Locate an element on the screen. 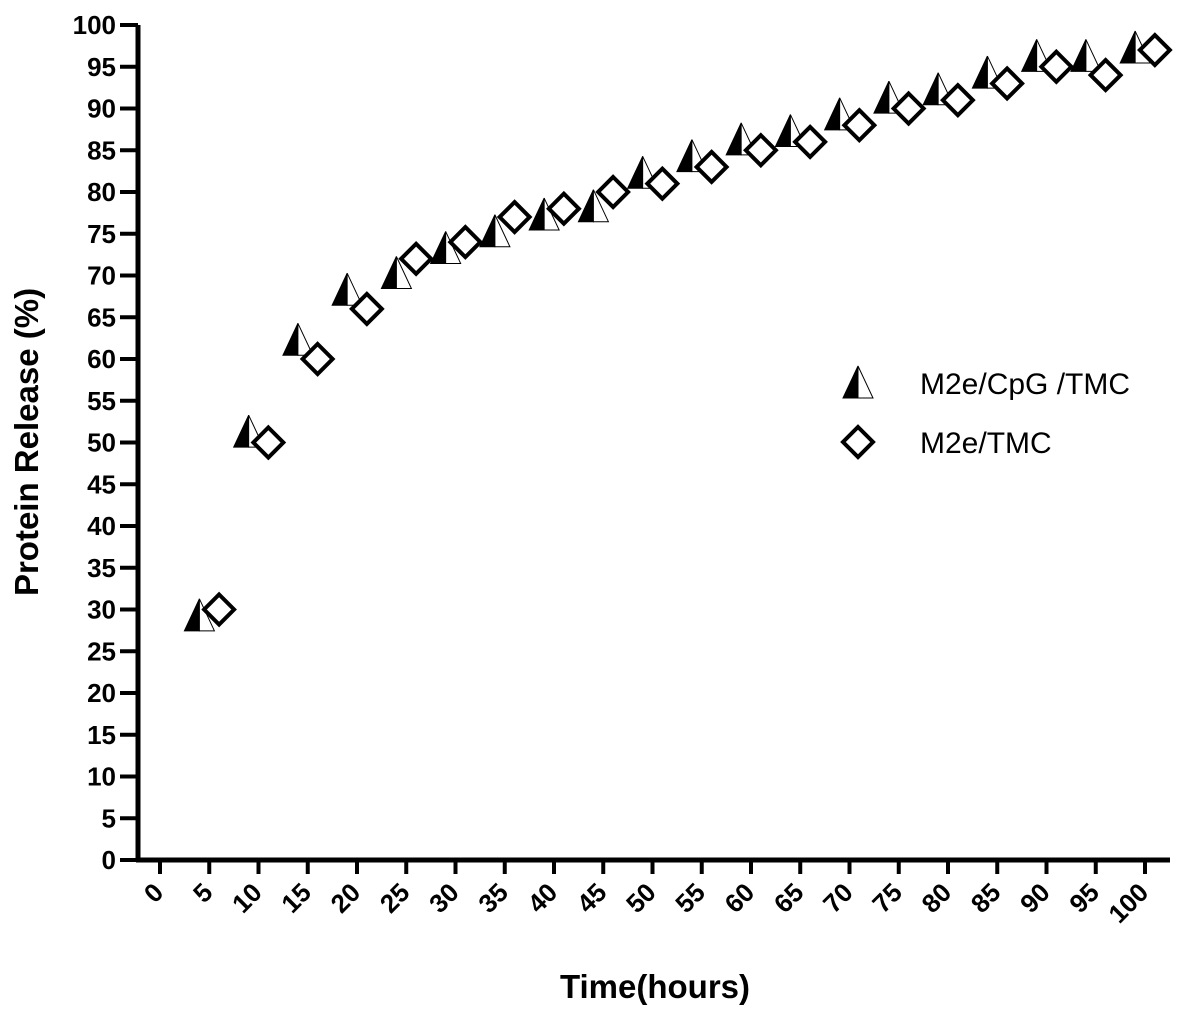 The image size is (1179, 1020). x-tick-label: 100 is located at coordinates (1128, 903).